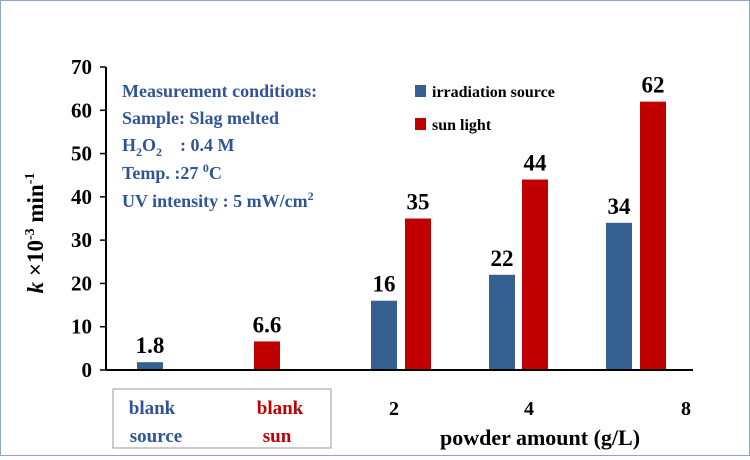 The image size is (750, 460). I want to click on bar-value-label: 1.8, so click(150, 345).